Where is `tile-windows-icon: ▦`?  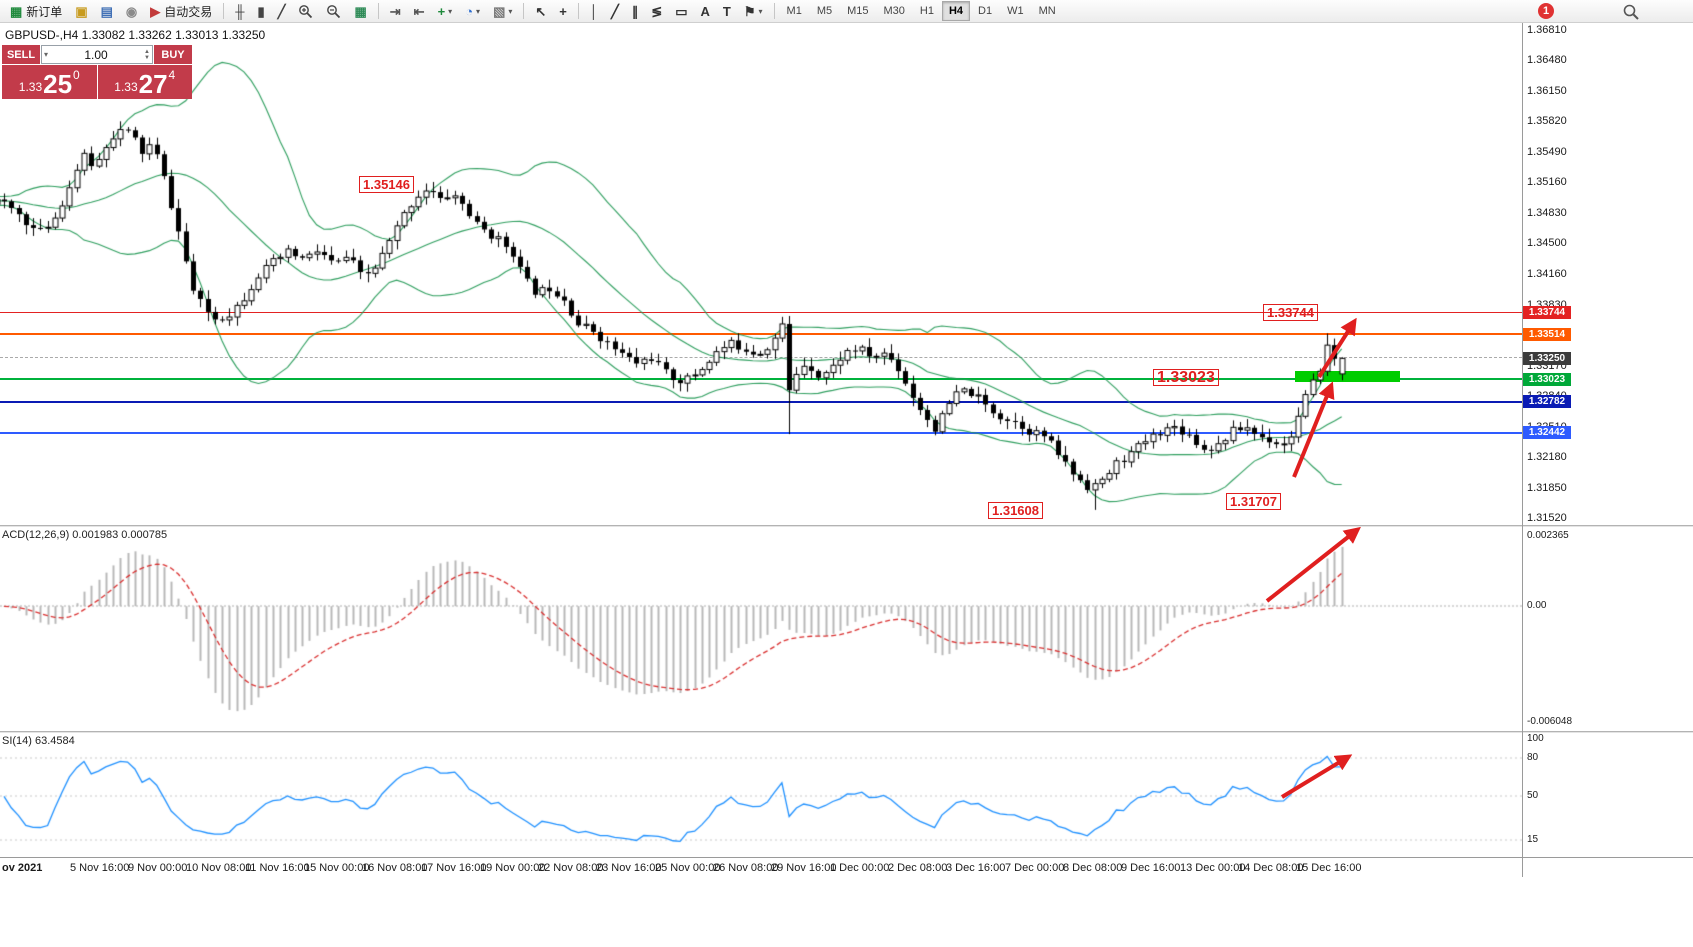 tile-windows-icon: ▦ is located at coordinates (360, 11).